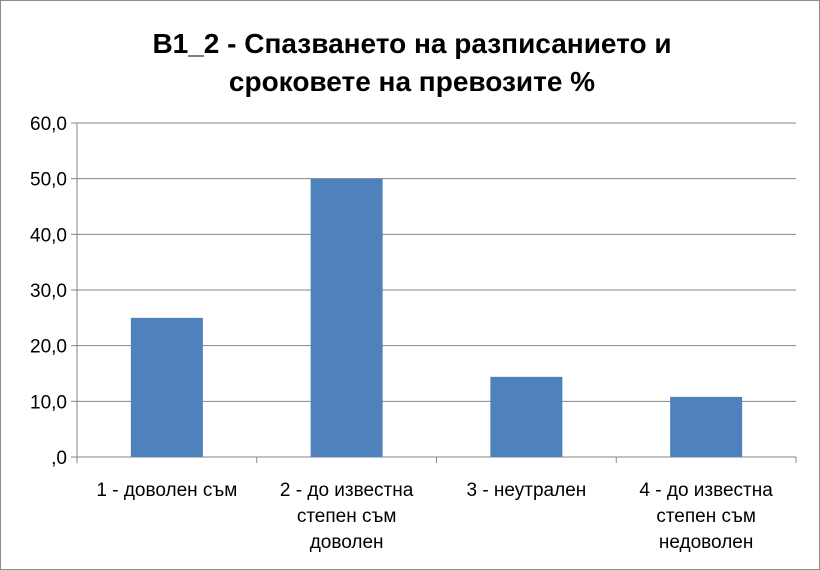 The width and height of the screenshot is (820, 570). I want to click on y-tick-label: 10,0, so click(48, 402).